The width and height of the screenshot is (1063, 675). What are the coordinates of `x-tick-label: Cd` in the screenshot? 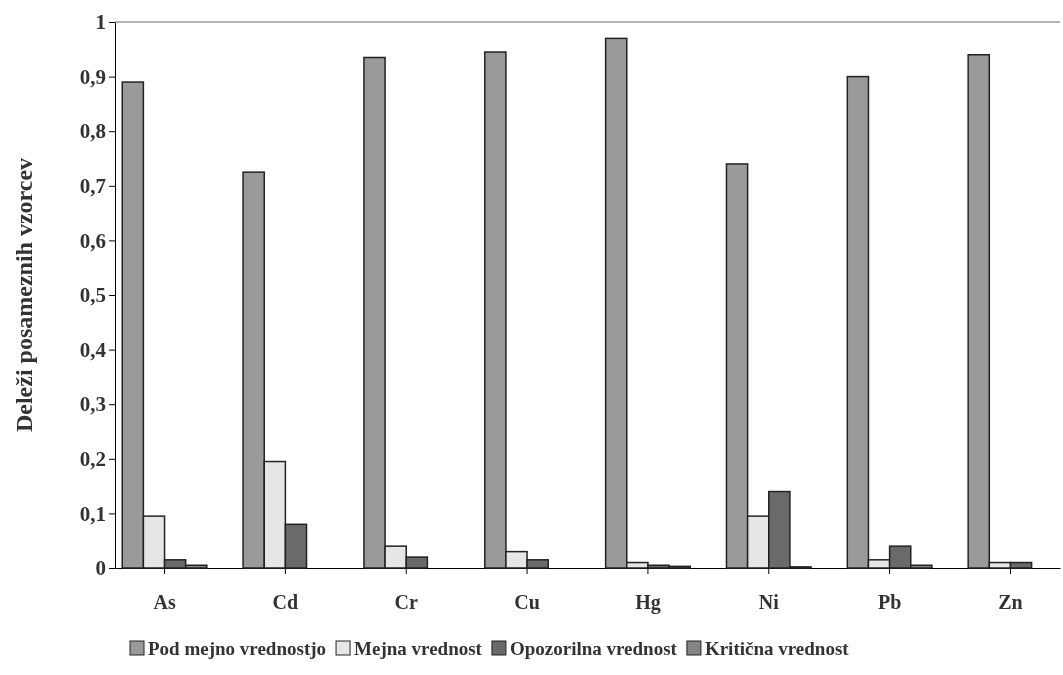 It's located at (285, 602).